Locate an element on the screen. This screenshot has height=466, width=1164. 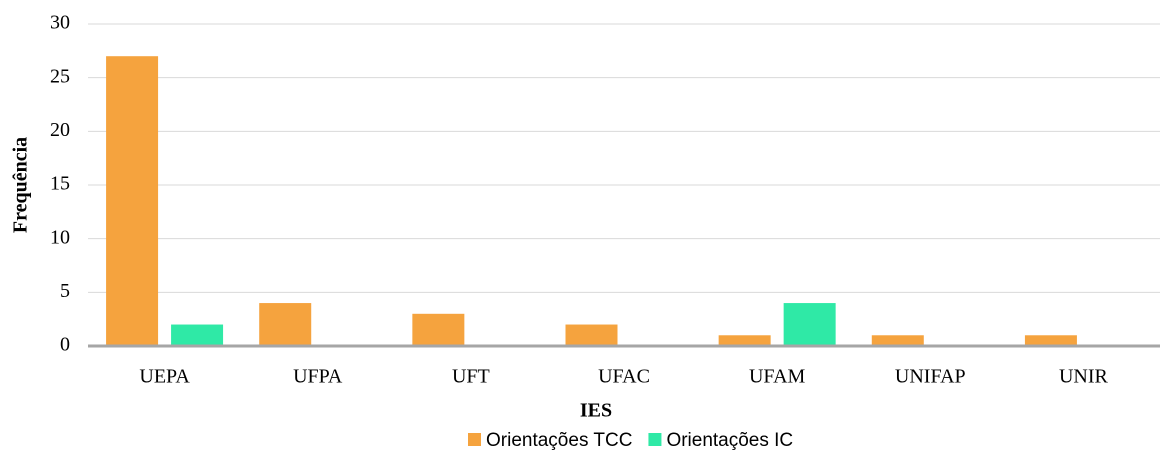
x-tick-label: UFAC is located at coordinates (624, 377).